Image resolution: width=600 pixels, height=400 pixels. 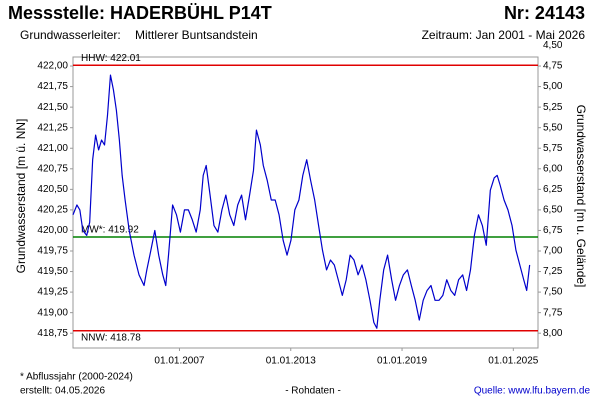 I want to click on footnote: * Abflussjahr (2000-2024), so click(x=76, y=377).